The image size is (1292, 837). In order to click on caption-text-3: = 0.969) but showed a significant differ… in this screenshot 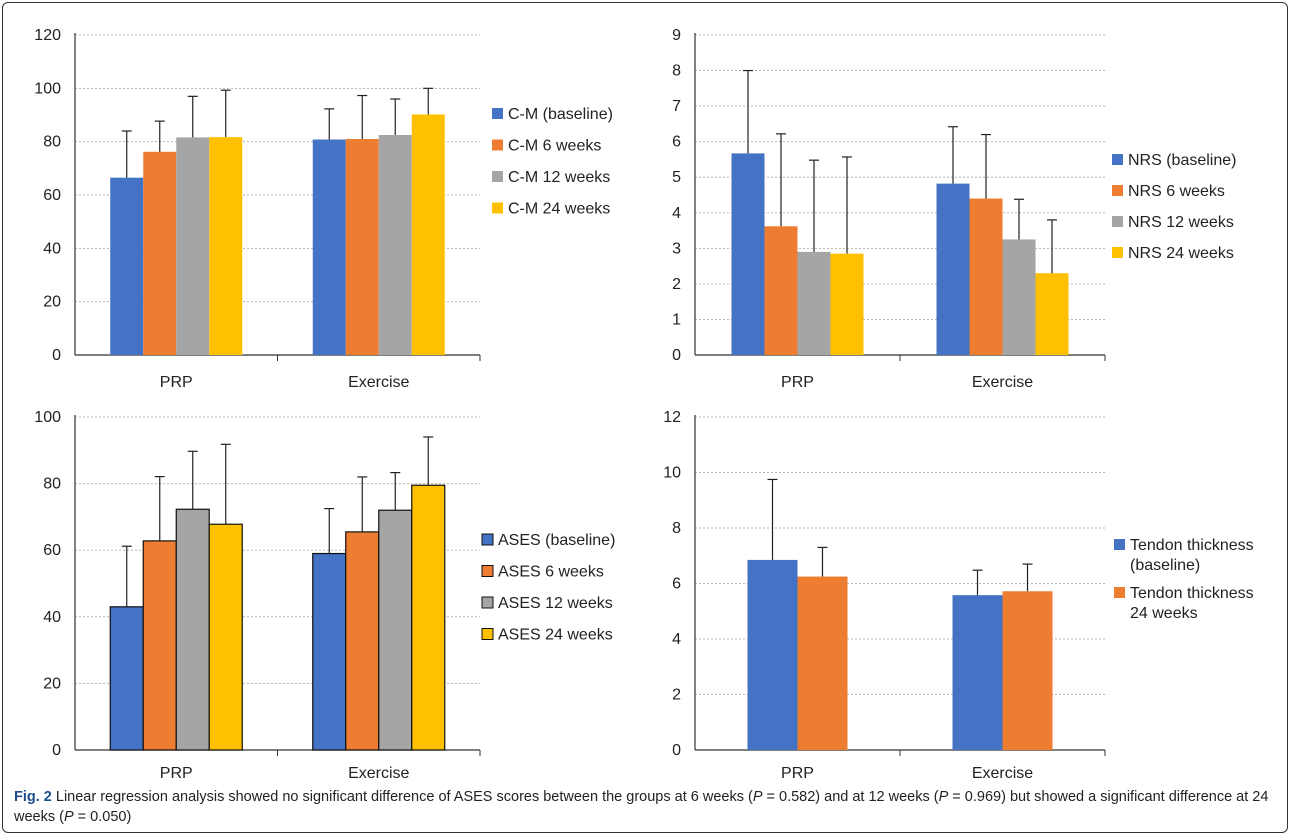, I will do `click(641, 807)`.